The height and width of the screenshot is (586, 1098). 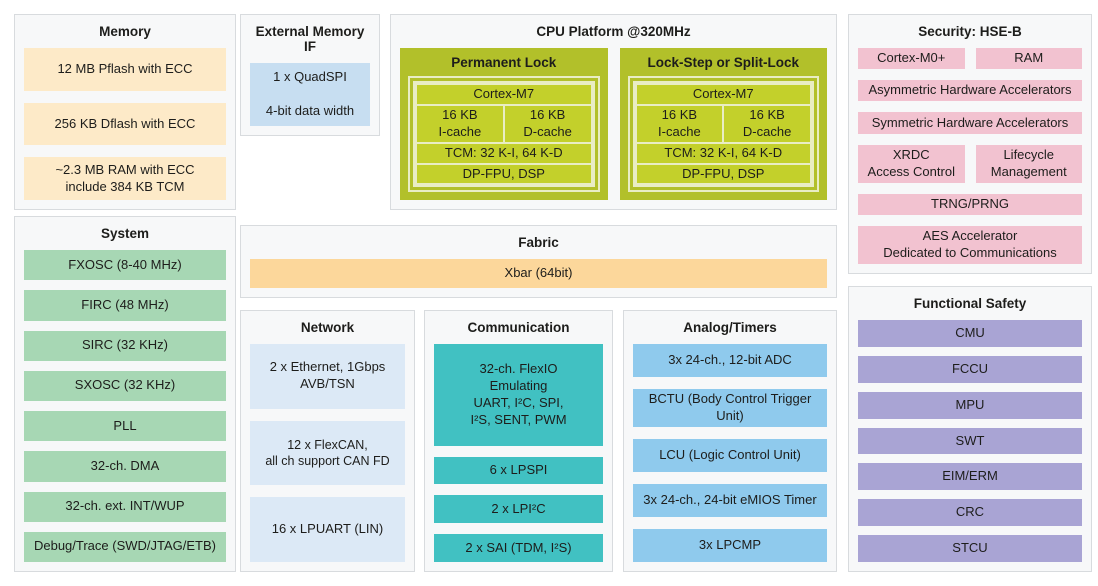 What do you see at coordinates (125, 385) in the screenshot?
I see `system-sxosc-box: SXOSC (32 KHz)` at bounding box center [125, 385].